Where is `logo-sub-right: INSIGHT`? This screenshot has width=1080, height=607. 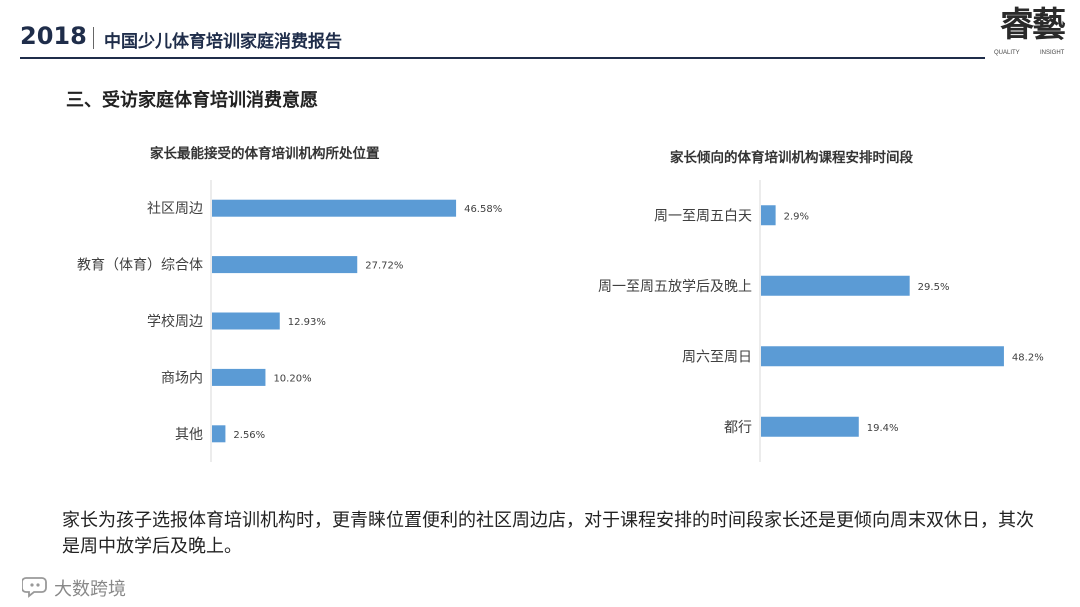 logo-sub-right: INSIGHT is located at coordinates (1052, 53).